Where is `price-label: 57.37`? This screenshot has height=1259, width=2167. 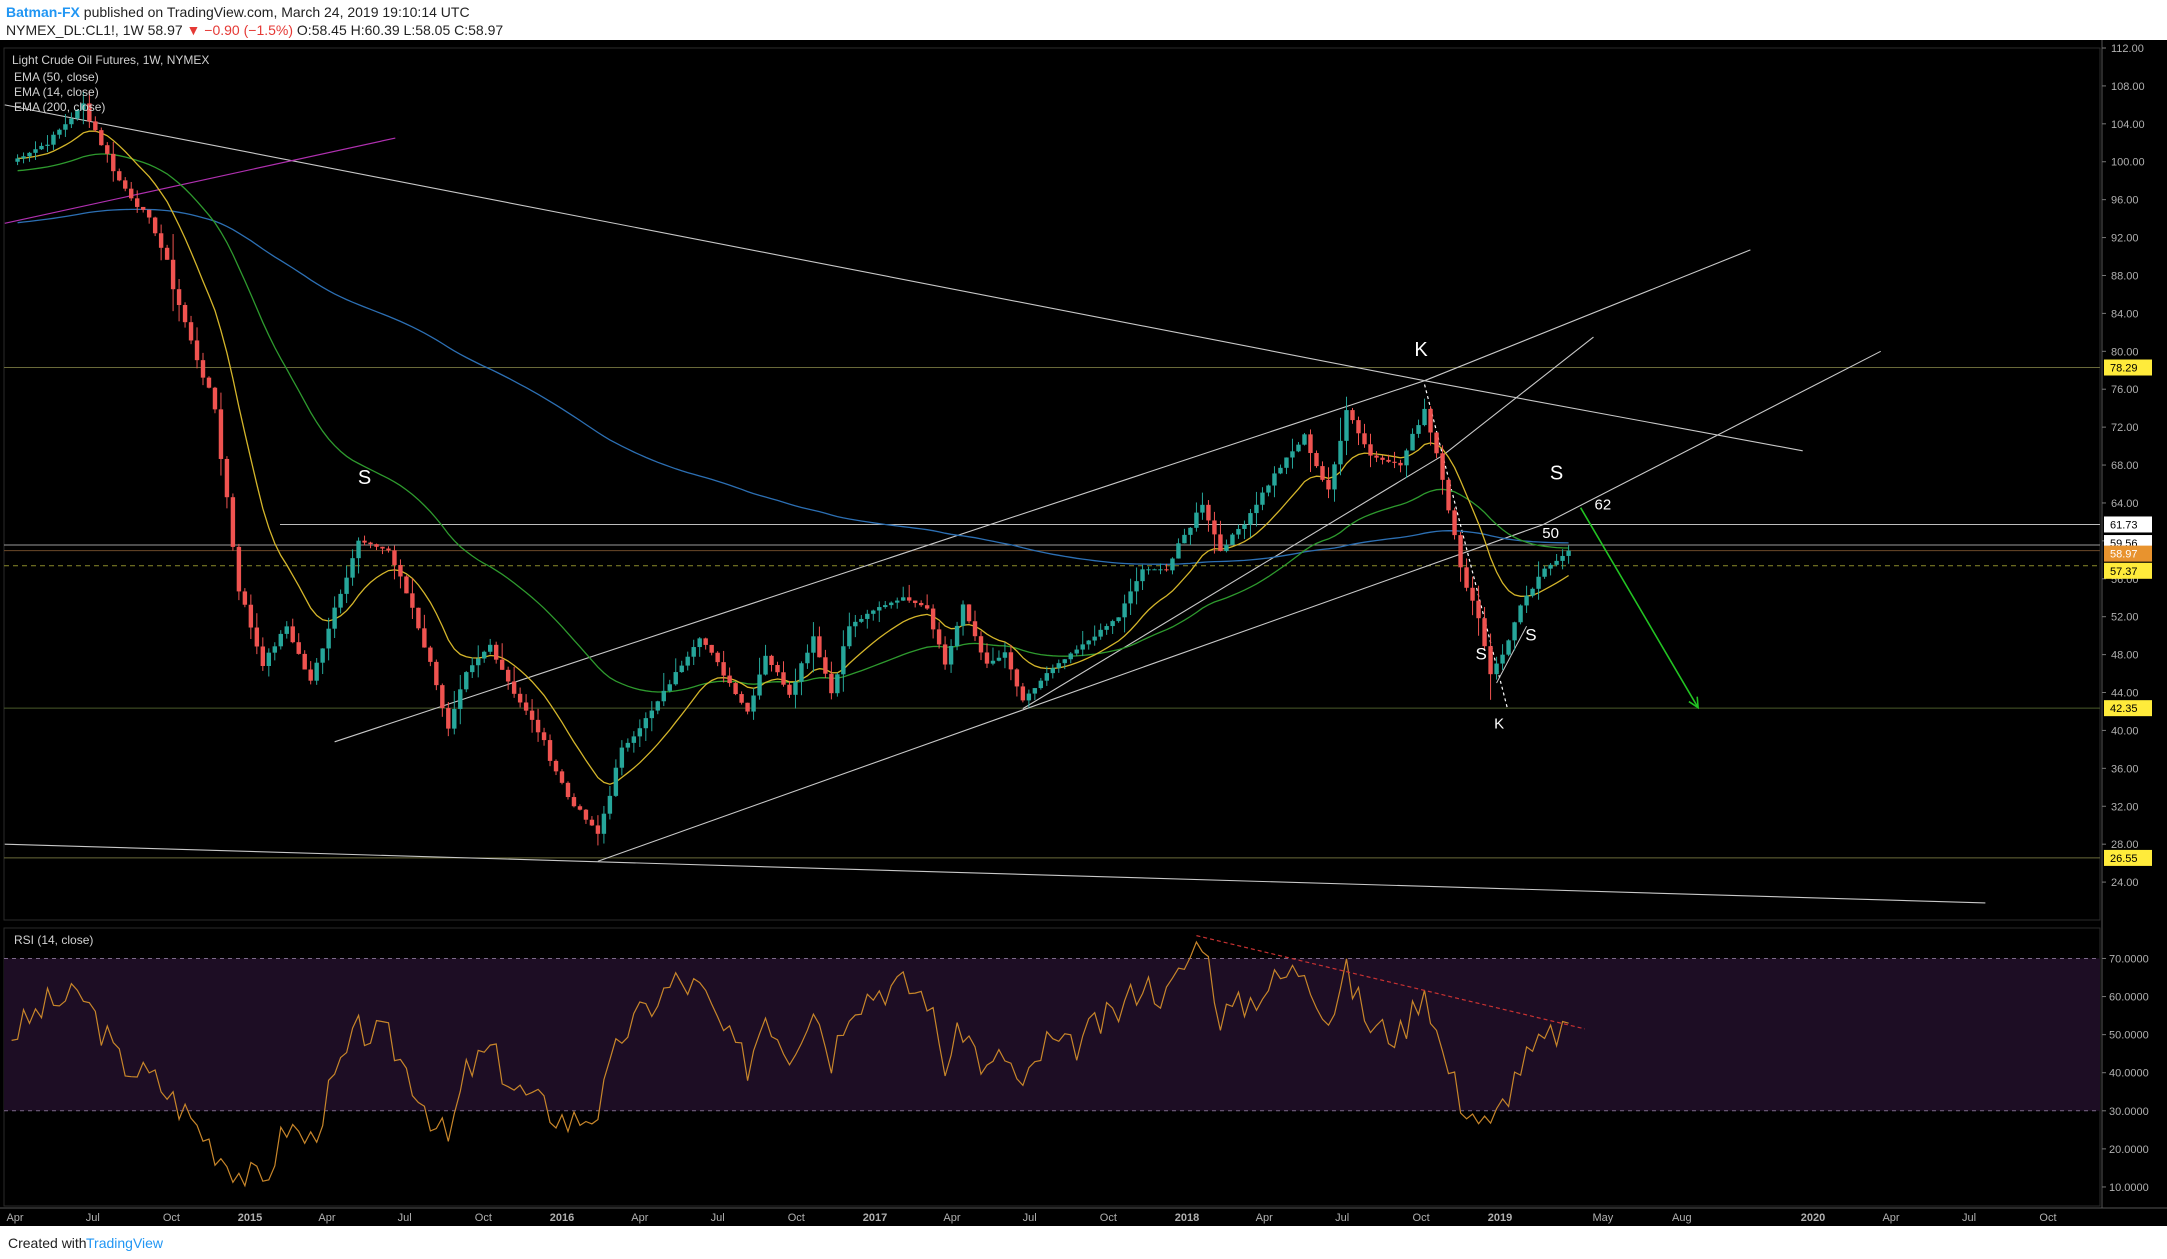 price-label: 57.37 is located at coordinates (2124, 572).